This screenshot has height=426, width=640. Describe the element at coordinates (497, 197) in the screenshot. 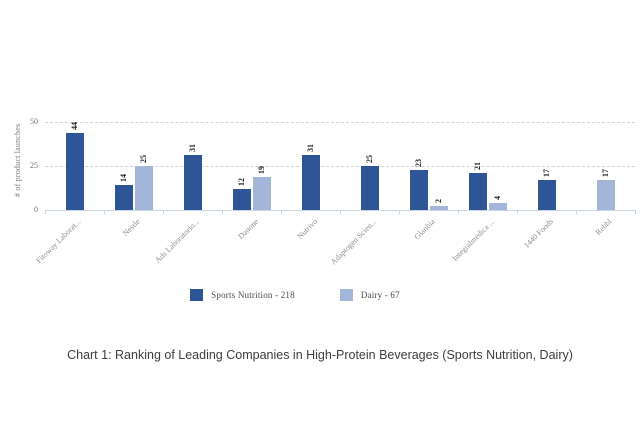

I see `bar-value-label: 4` at that location.